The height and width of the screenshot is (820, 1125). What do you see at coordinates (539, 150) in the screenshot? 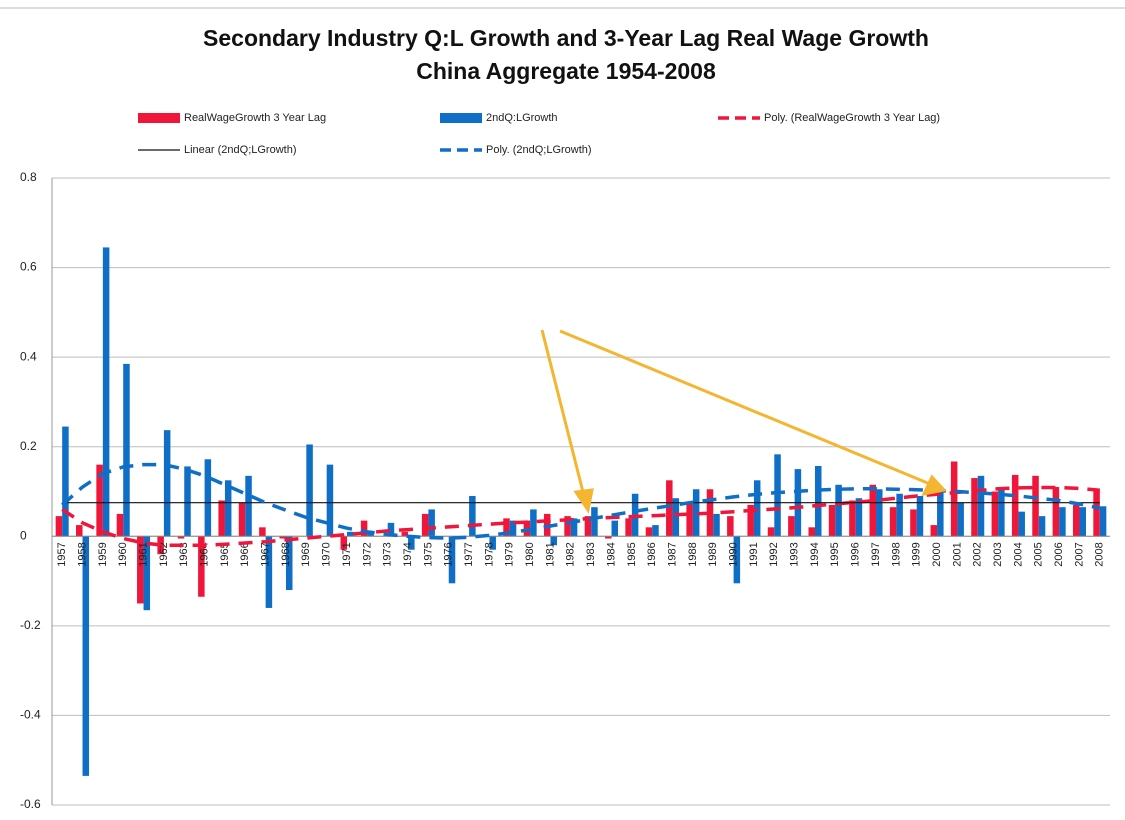
I see `legend-label: Poly. (2ndQ;LGrowth)` at bounding box center [539, 150].